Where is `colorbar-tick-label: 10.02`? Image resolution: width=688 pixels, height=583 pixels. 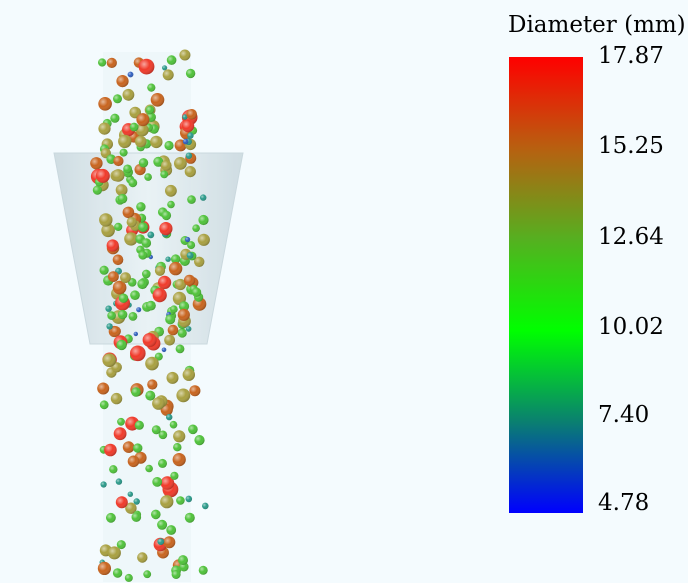
colorbar-tick-label: 10.02 is located at coordinates (631, 327).